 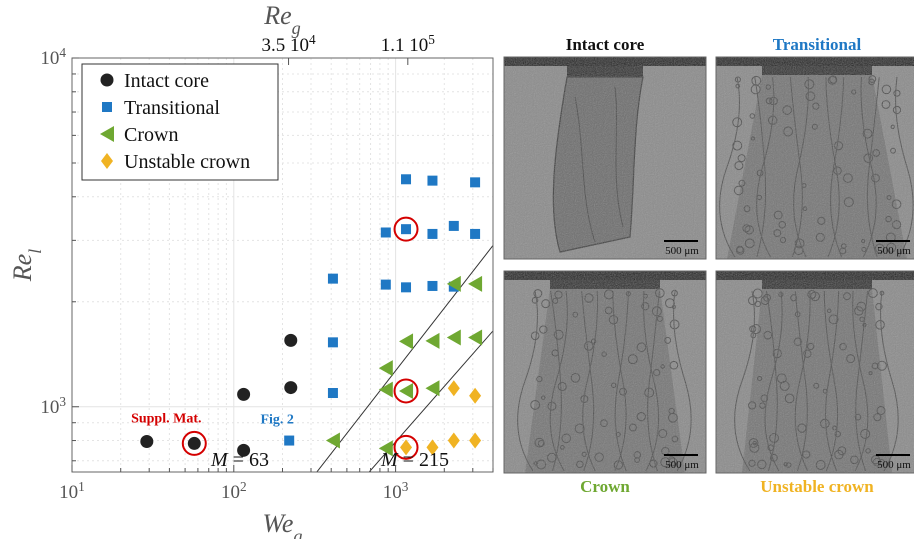 What do you see at coordinates (53, 57) in the screenshot?
I see `y-tick-label: 10⁴` at bounding box center [53, 57].